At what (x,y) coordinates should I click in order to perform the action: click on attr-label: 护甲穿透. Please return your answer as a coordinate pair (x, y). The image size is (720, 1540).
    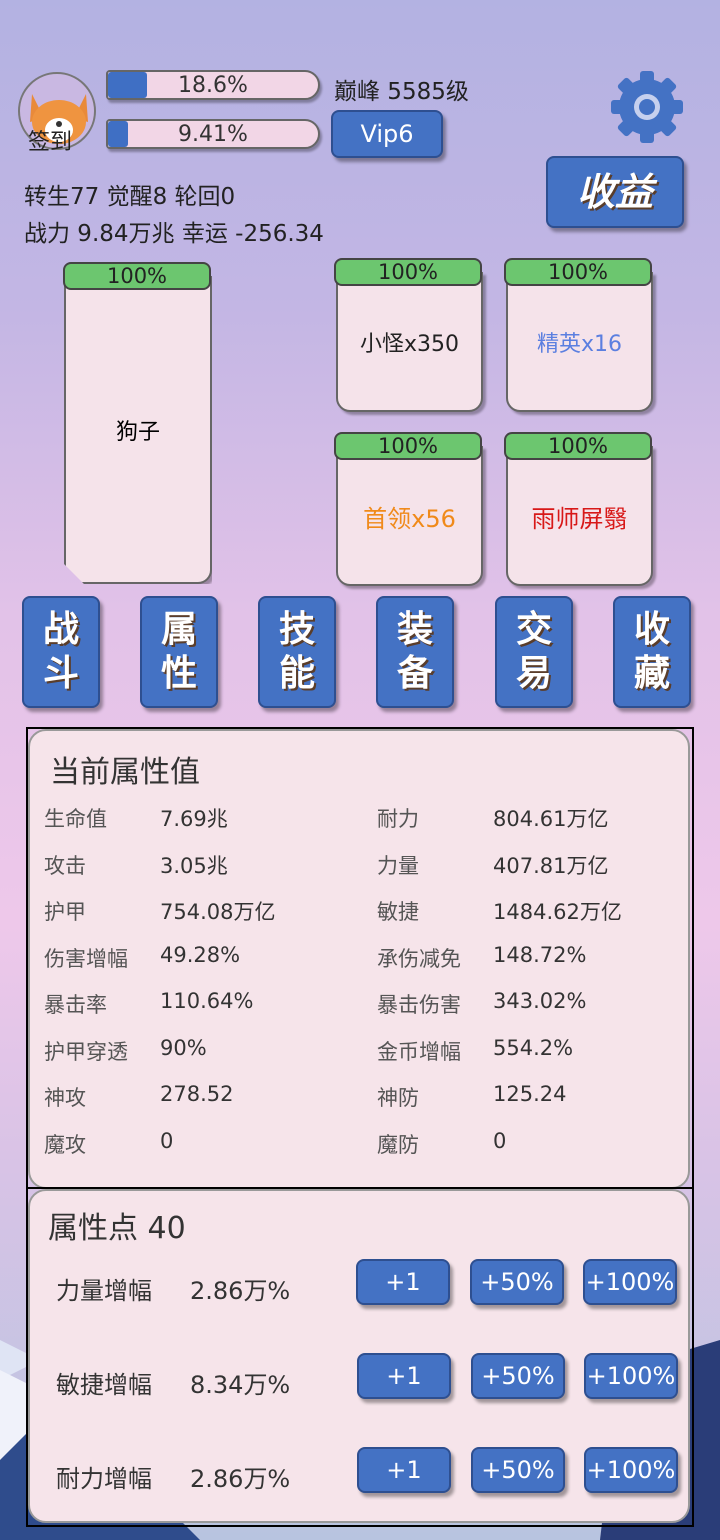
    Looking at the image, I should click on (86, 1051).